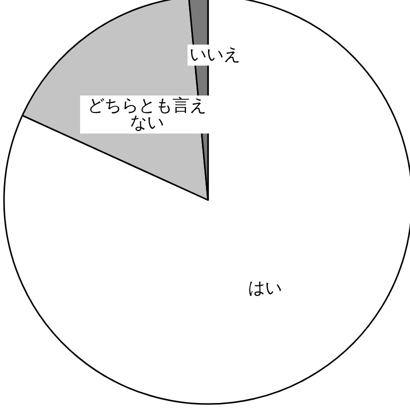 The height and width of the screenshot is (410, 410). What do you see at coordinates (265, 288) in the screenshot?
I see `slice-label: はい` at bounding box center [265, 288].